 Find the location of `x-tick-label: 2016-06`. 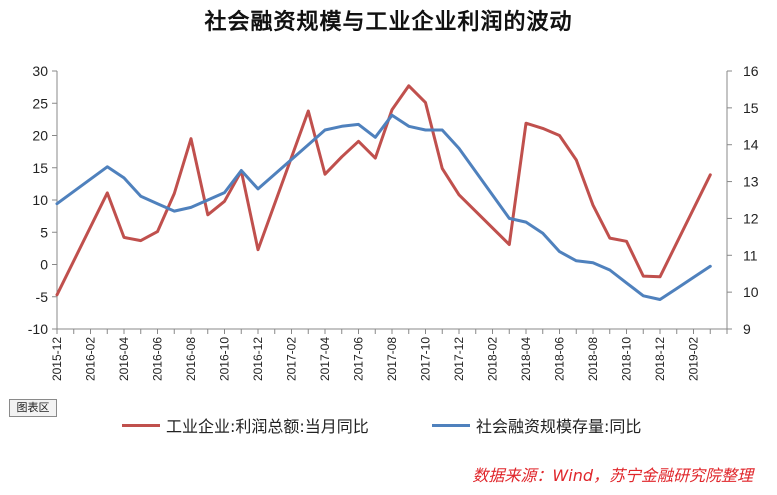

x-tick-label: 2016-06 is located at coordinates (158, 359).